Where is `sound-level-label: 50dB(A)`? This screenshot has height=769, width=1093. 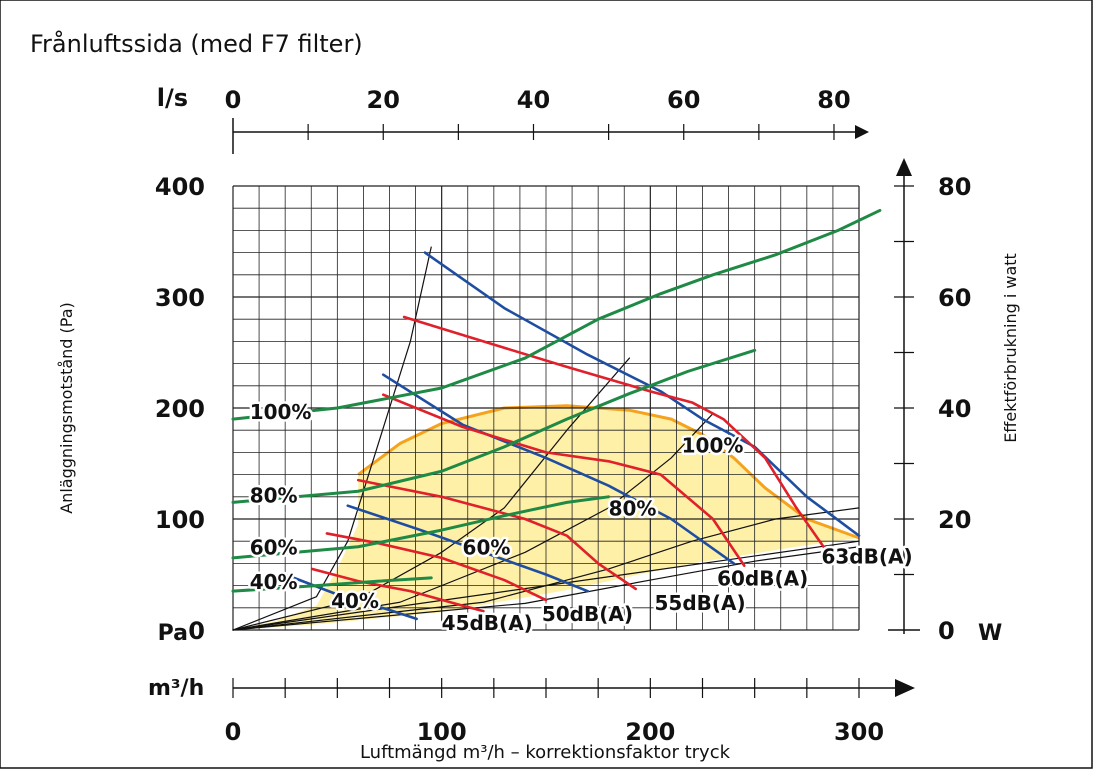
sound-level-label: 50dB(A) is located at coordinates (587, 614).